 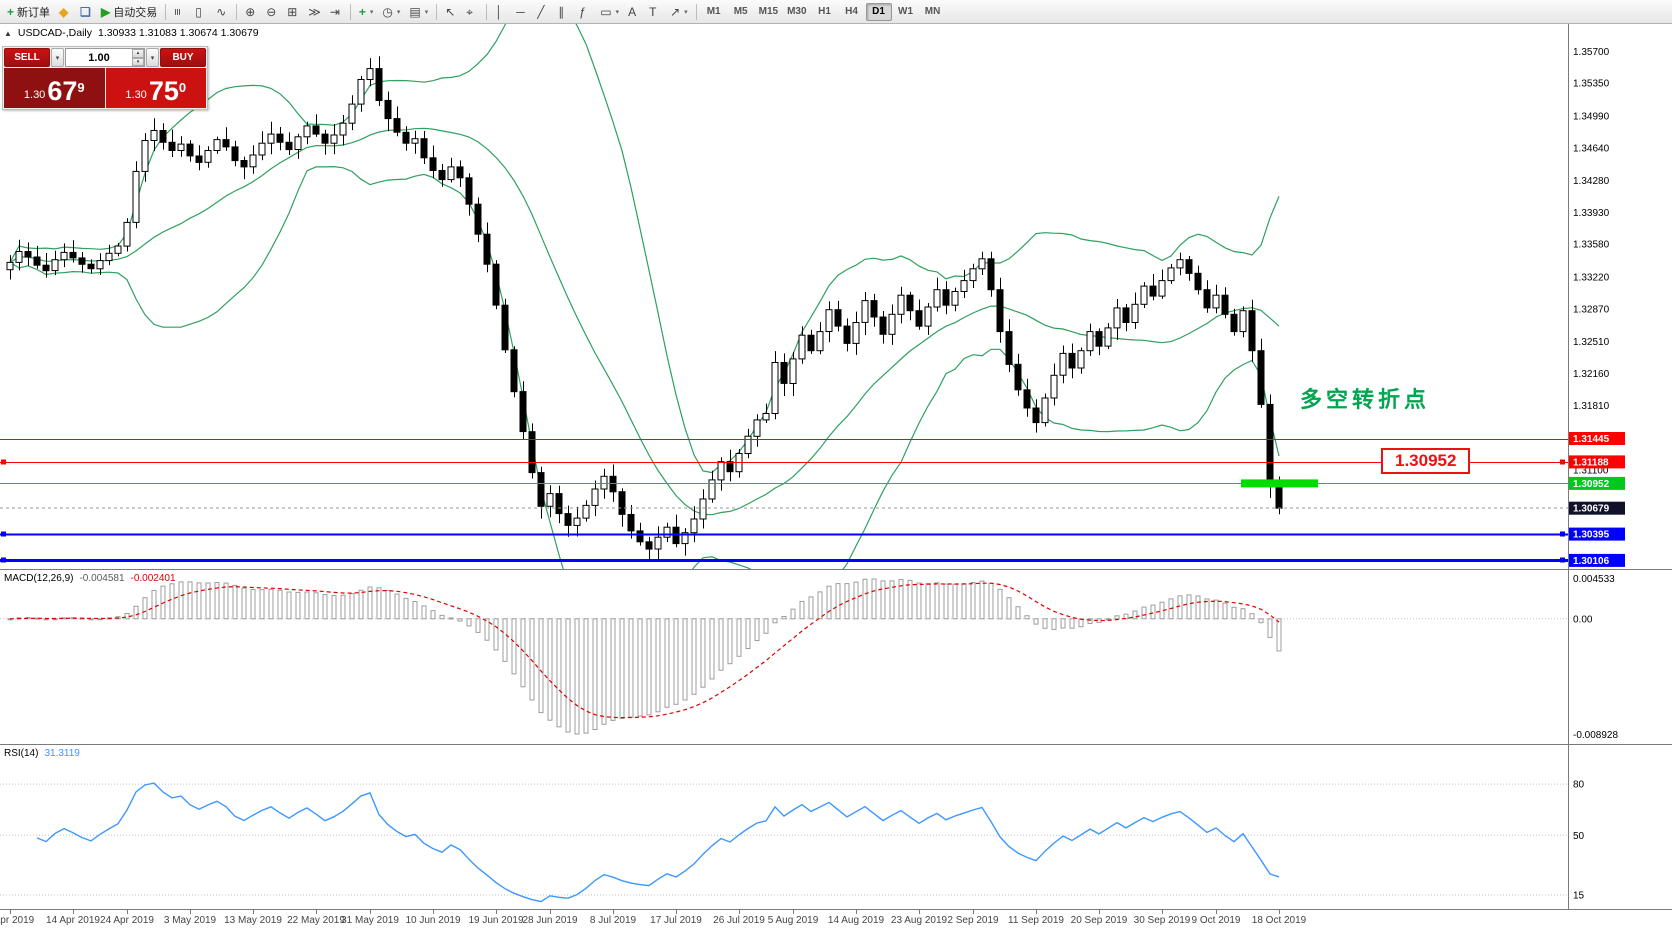 I want to click on arrows-dropdown-icon: ▾, so click(x=686, y=12).